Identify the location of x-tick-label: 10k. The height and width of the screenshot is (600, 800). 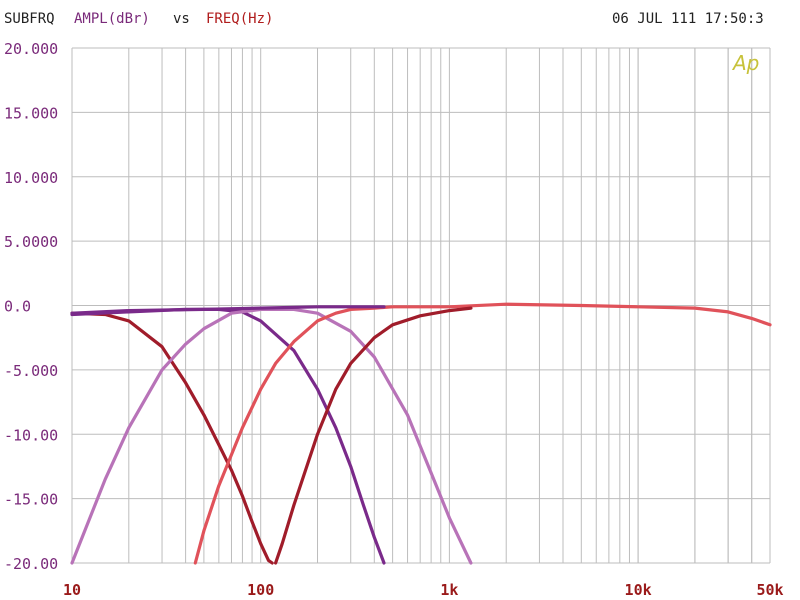
(638, 590).